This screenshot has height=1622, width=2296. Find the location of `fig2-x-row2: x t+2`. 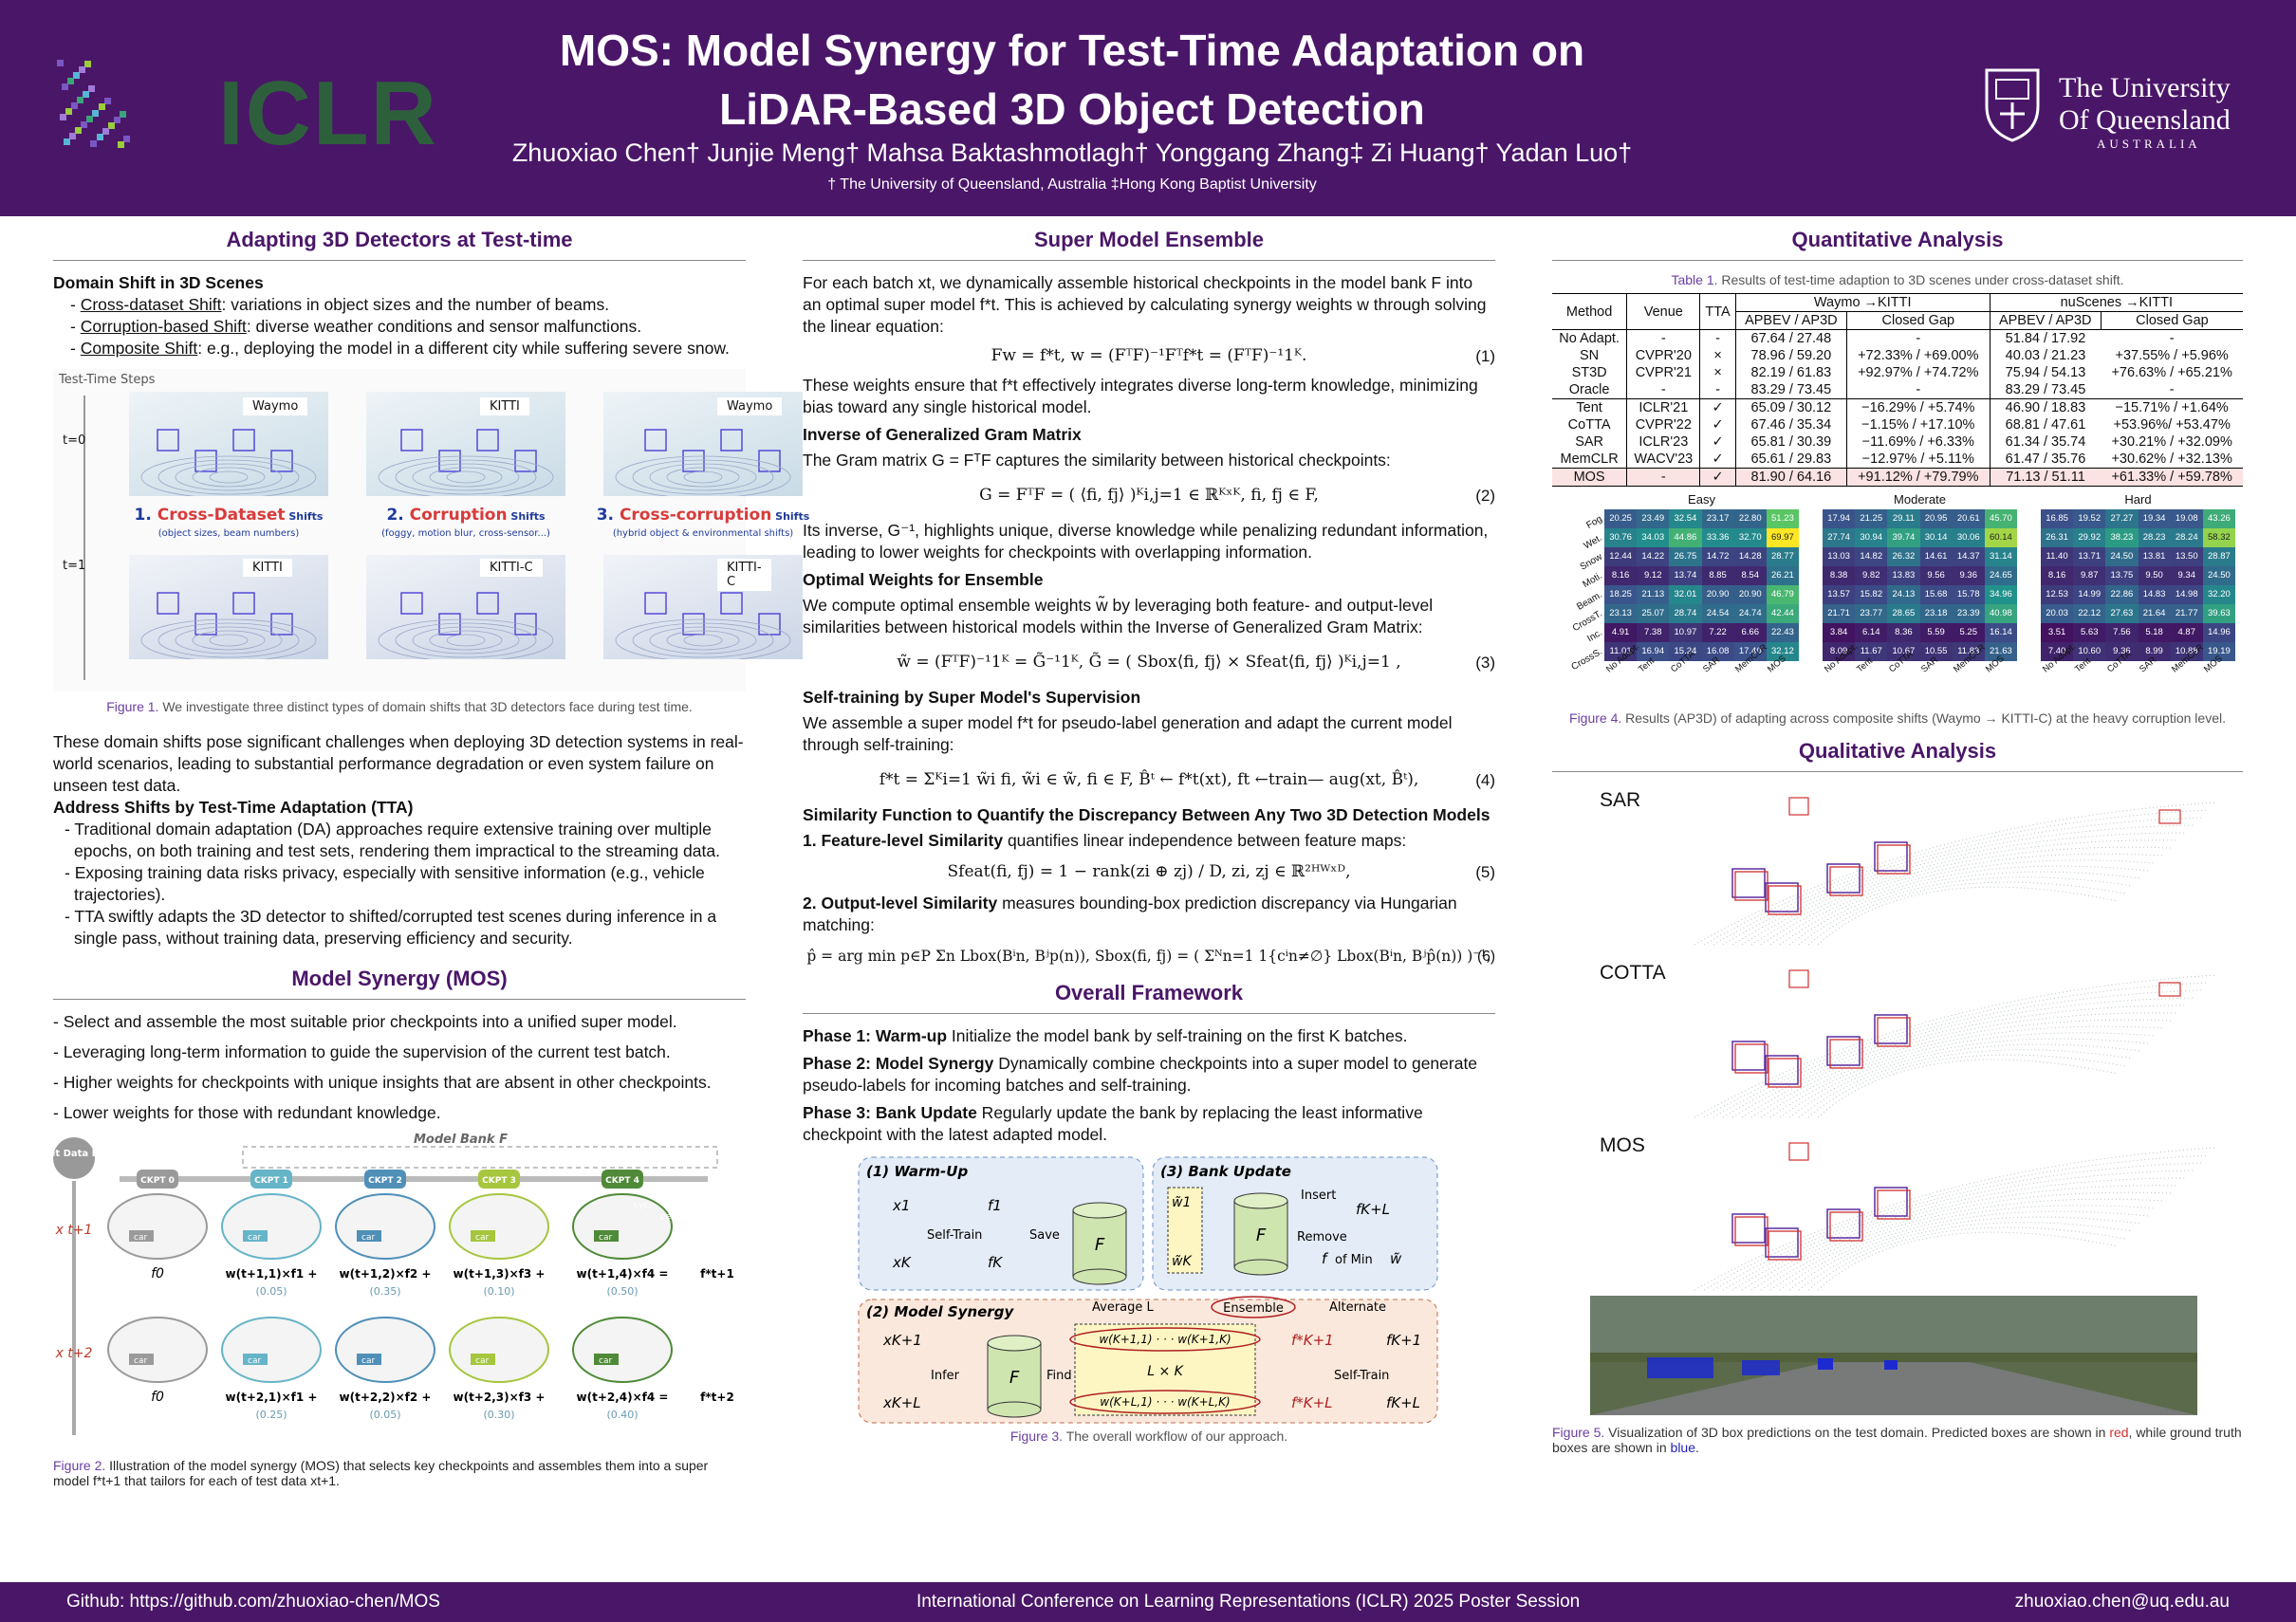

fig2-x-row2: x t+2 is located at coordinates (74, 1354).